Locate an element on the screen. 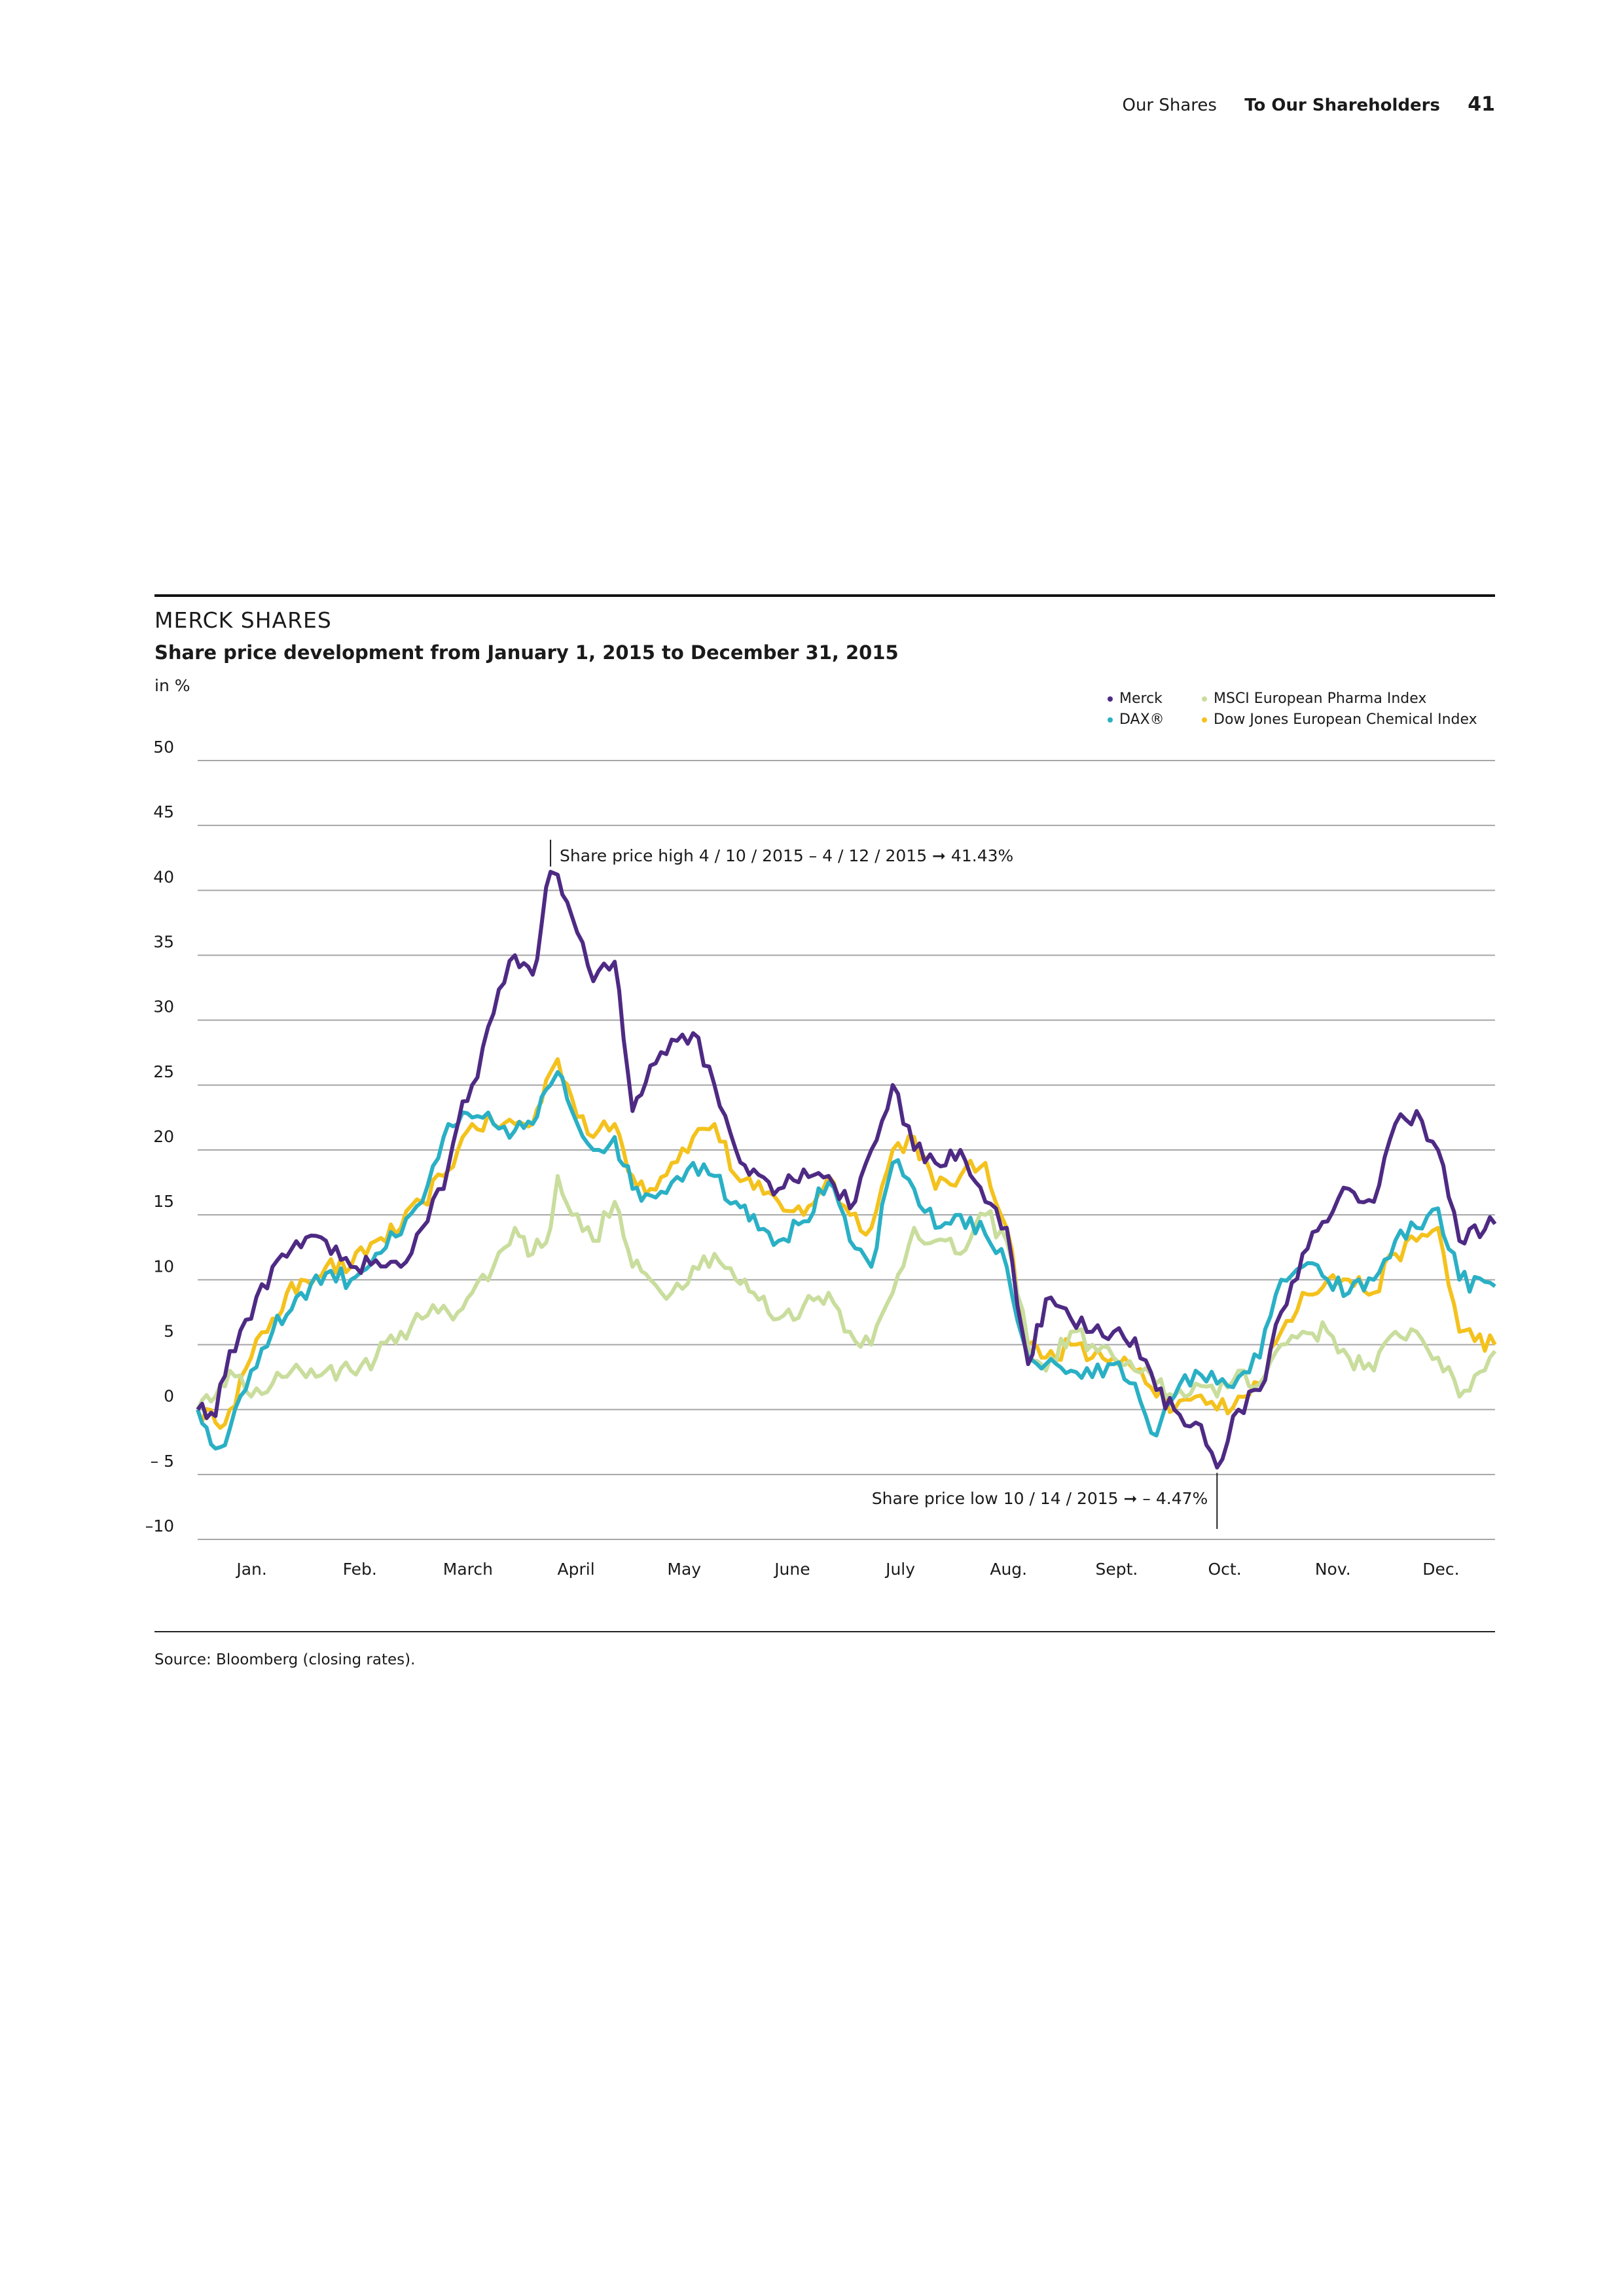 This screenshot has width=1624, height=2296. legend-entry-dax: DAX® is located at coordinates (1136, 719).